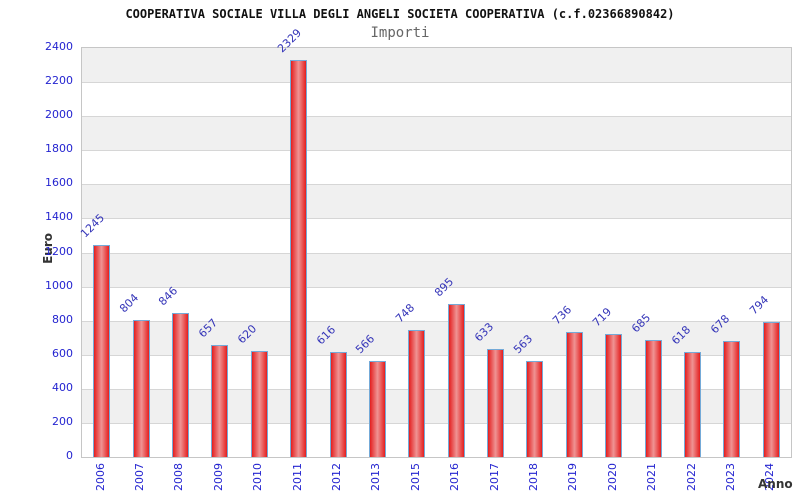  I want to click on x-tick-label: 2011, so click(297, 477).